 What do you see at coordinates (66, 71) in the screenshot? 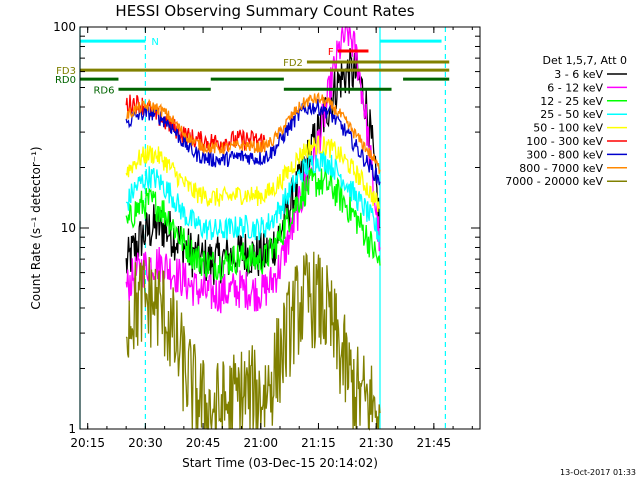
I see `flag-label: FD3` at bounding box center [66, 71].